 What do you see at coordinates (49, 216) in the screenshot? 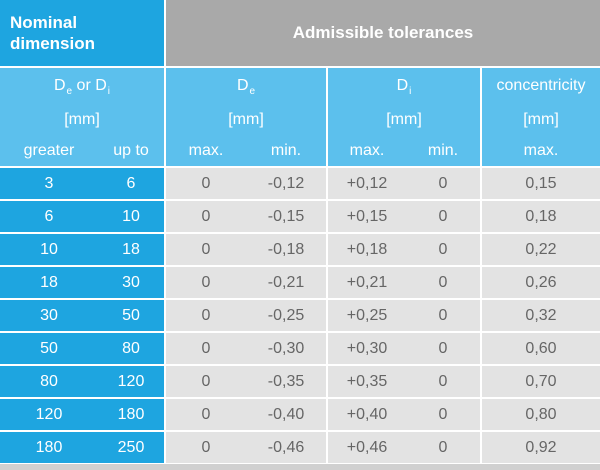
I see `greater-cell: 6` at bounding box center [49, 216].